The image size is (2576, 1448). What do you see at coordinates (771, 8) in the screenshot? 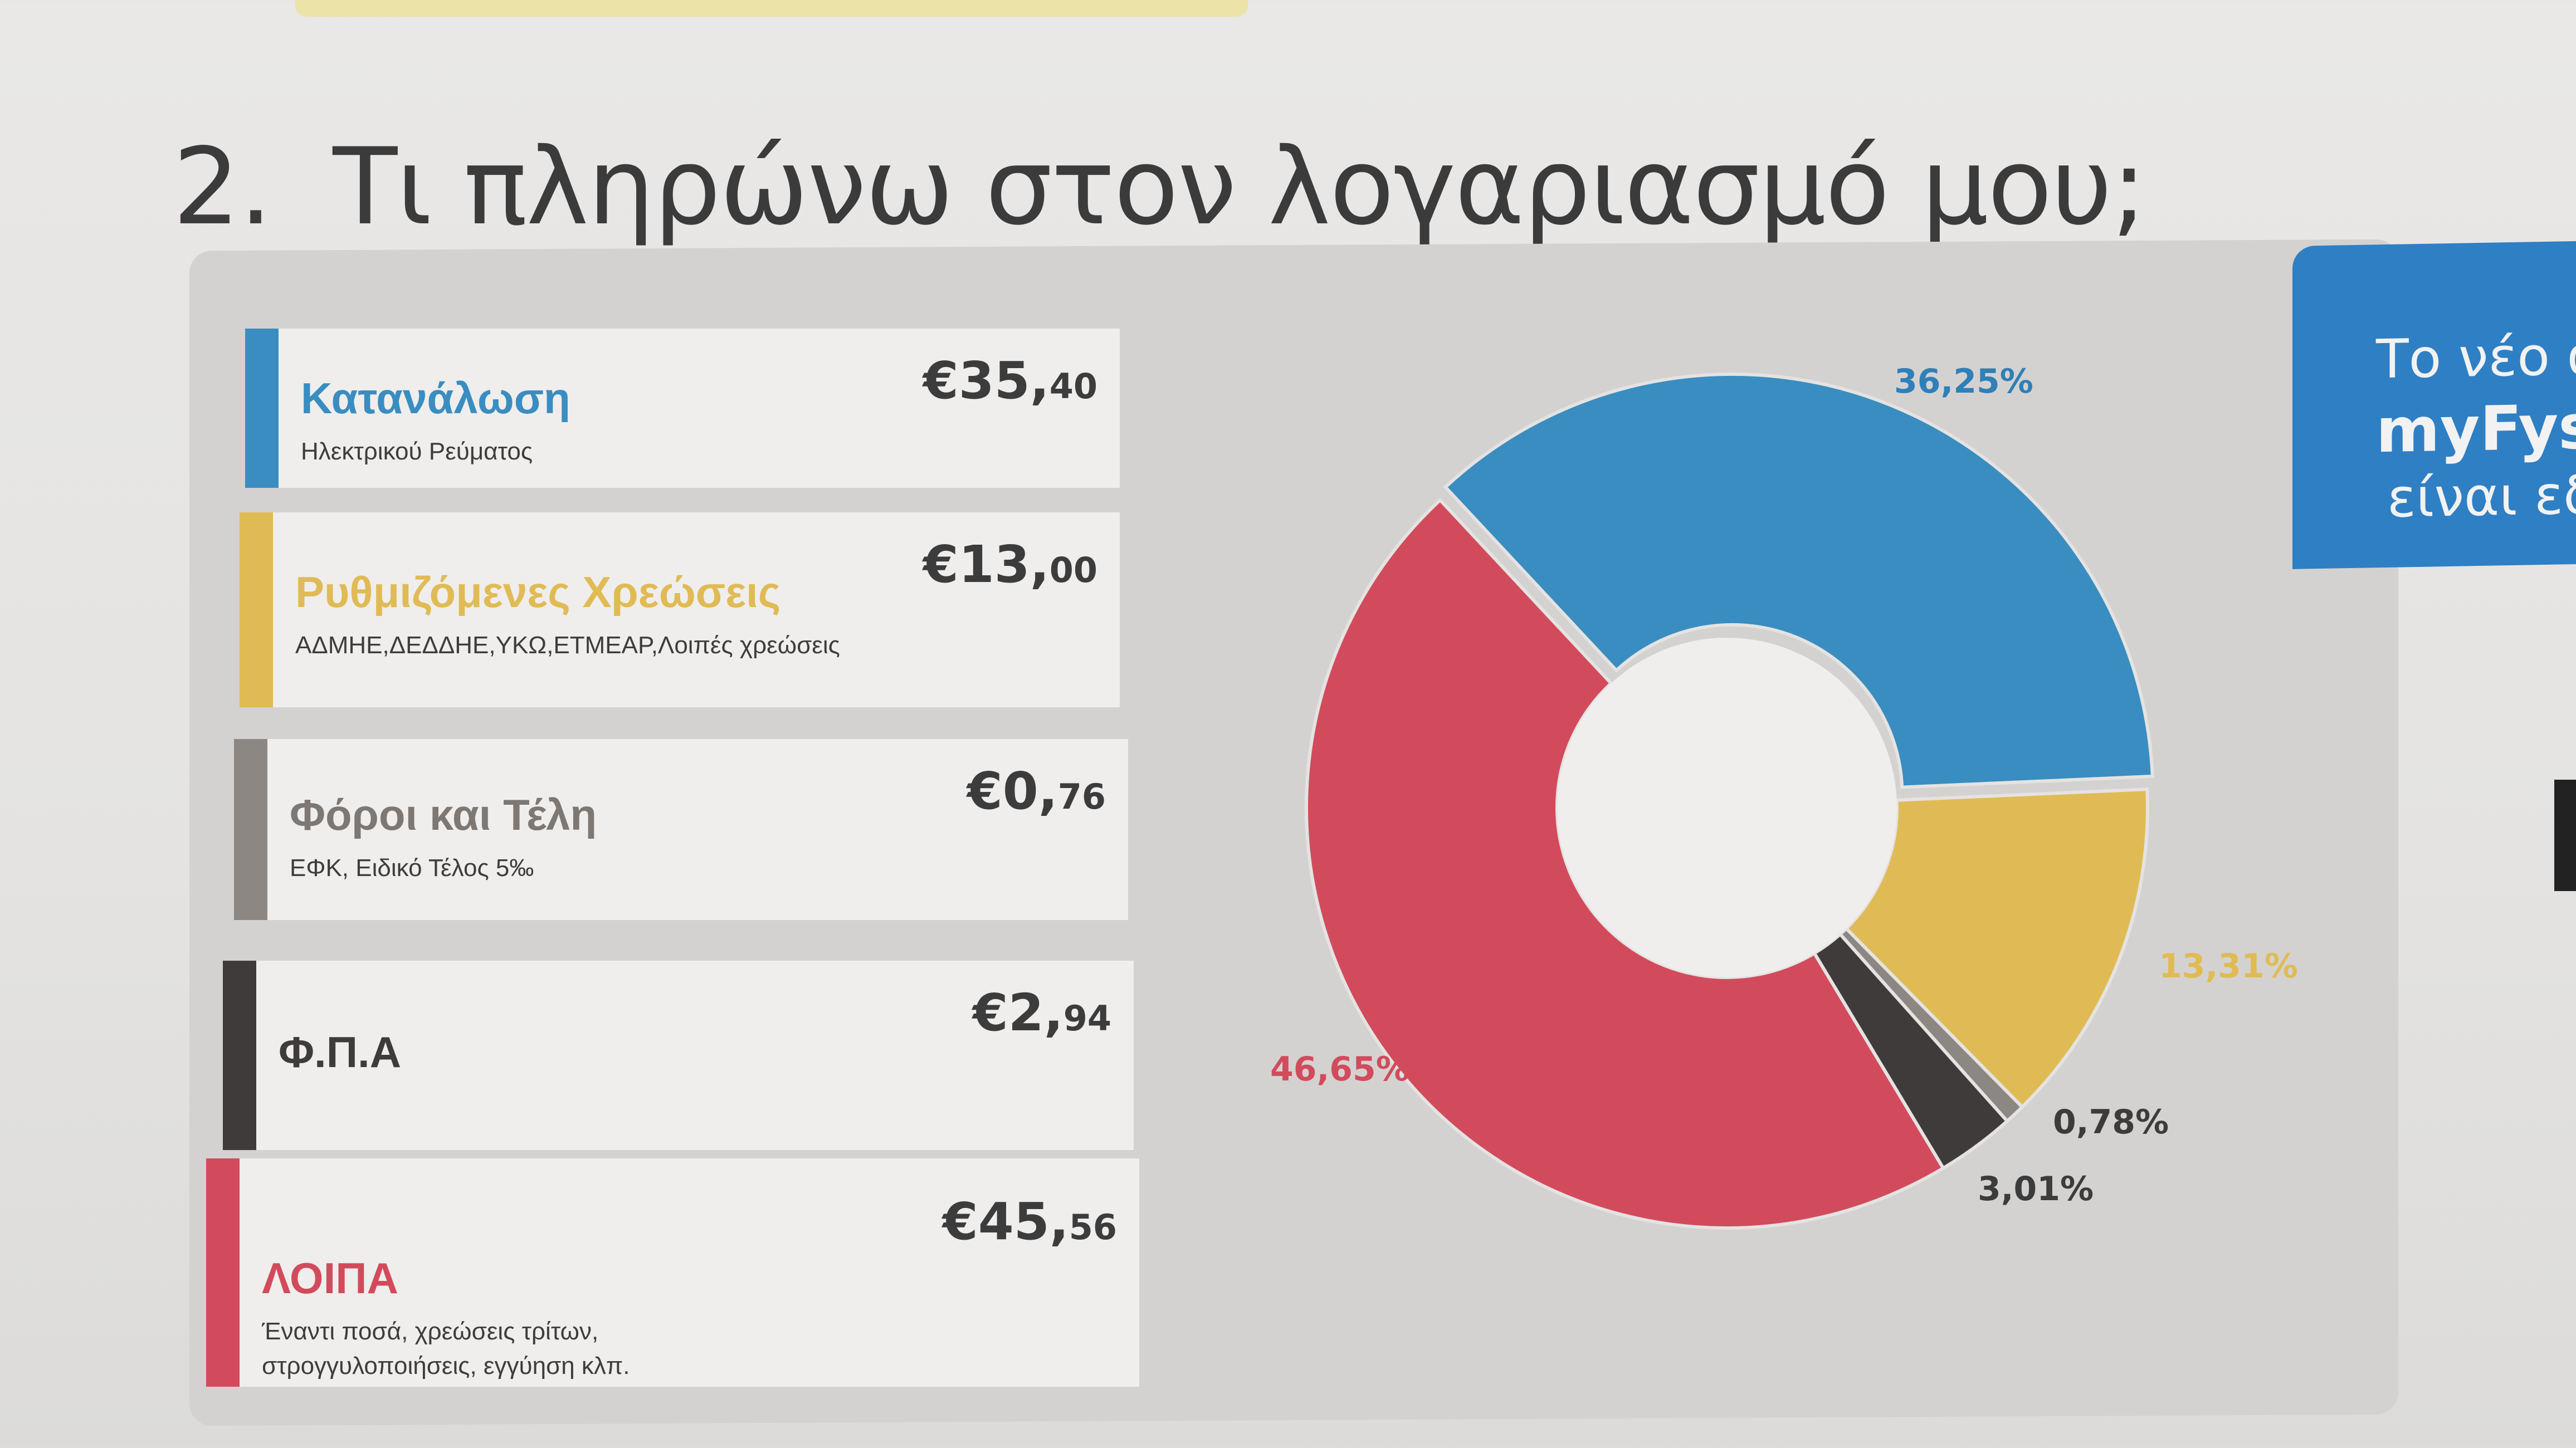
I see `top-decorative-strip` at bounding box center [771, 8].